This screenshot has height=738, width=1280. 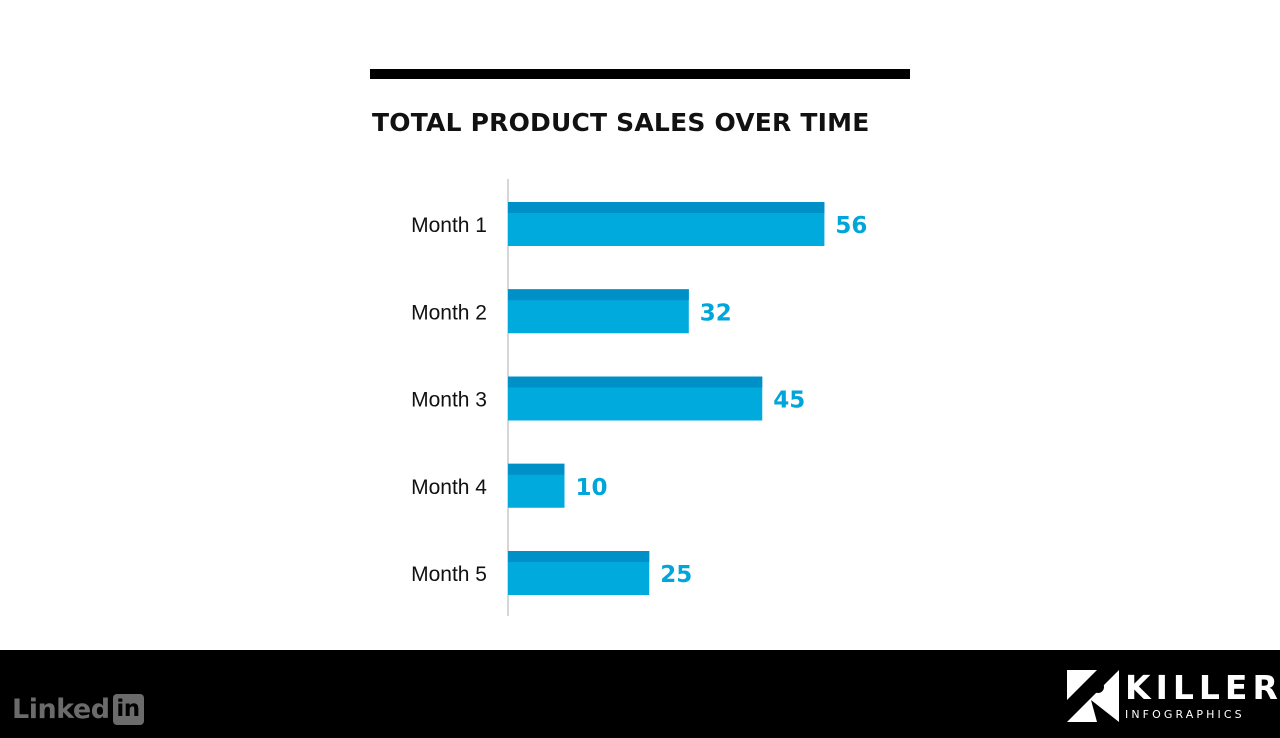 What do you see at coordinates (608, 398) in the screenshot?
I see `bar-group-3: Month 3 45` at bounding box center [608, 398].